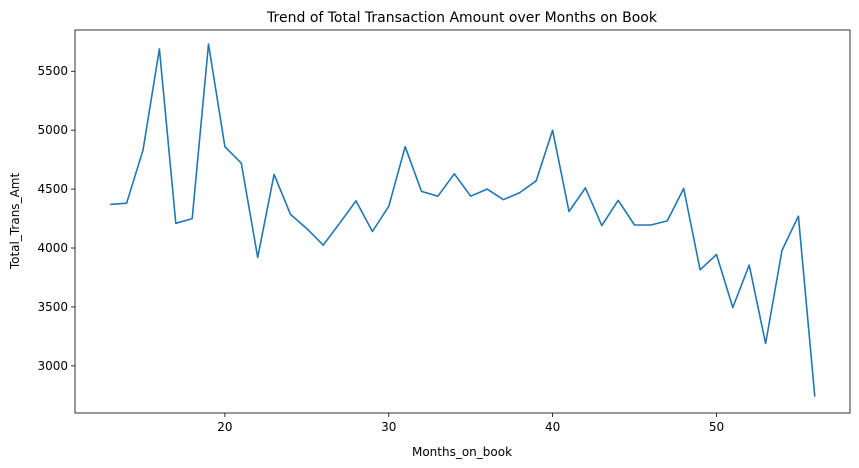 Image resolution: width=859 pixels, height=468 pixels. I want to click on x-tick-label: 30, so click(388, 427).